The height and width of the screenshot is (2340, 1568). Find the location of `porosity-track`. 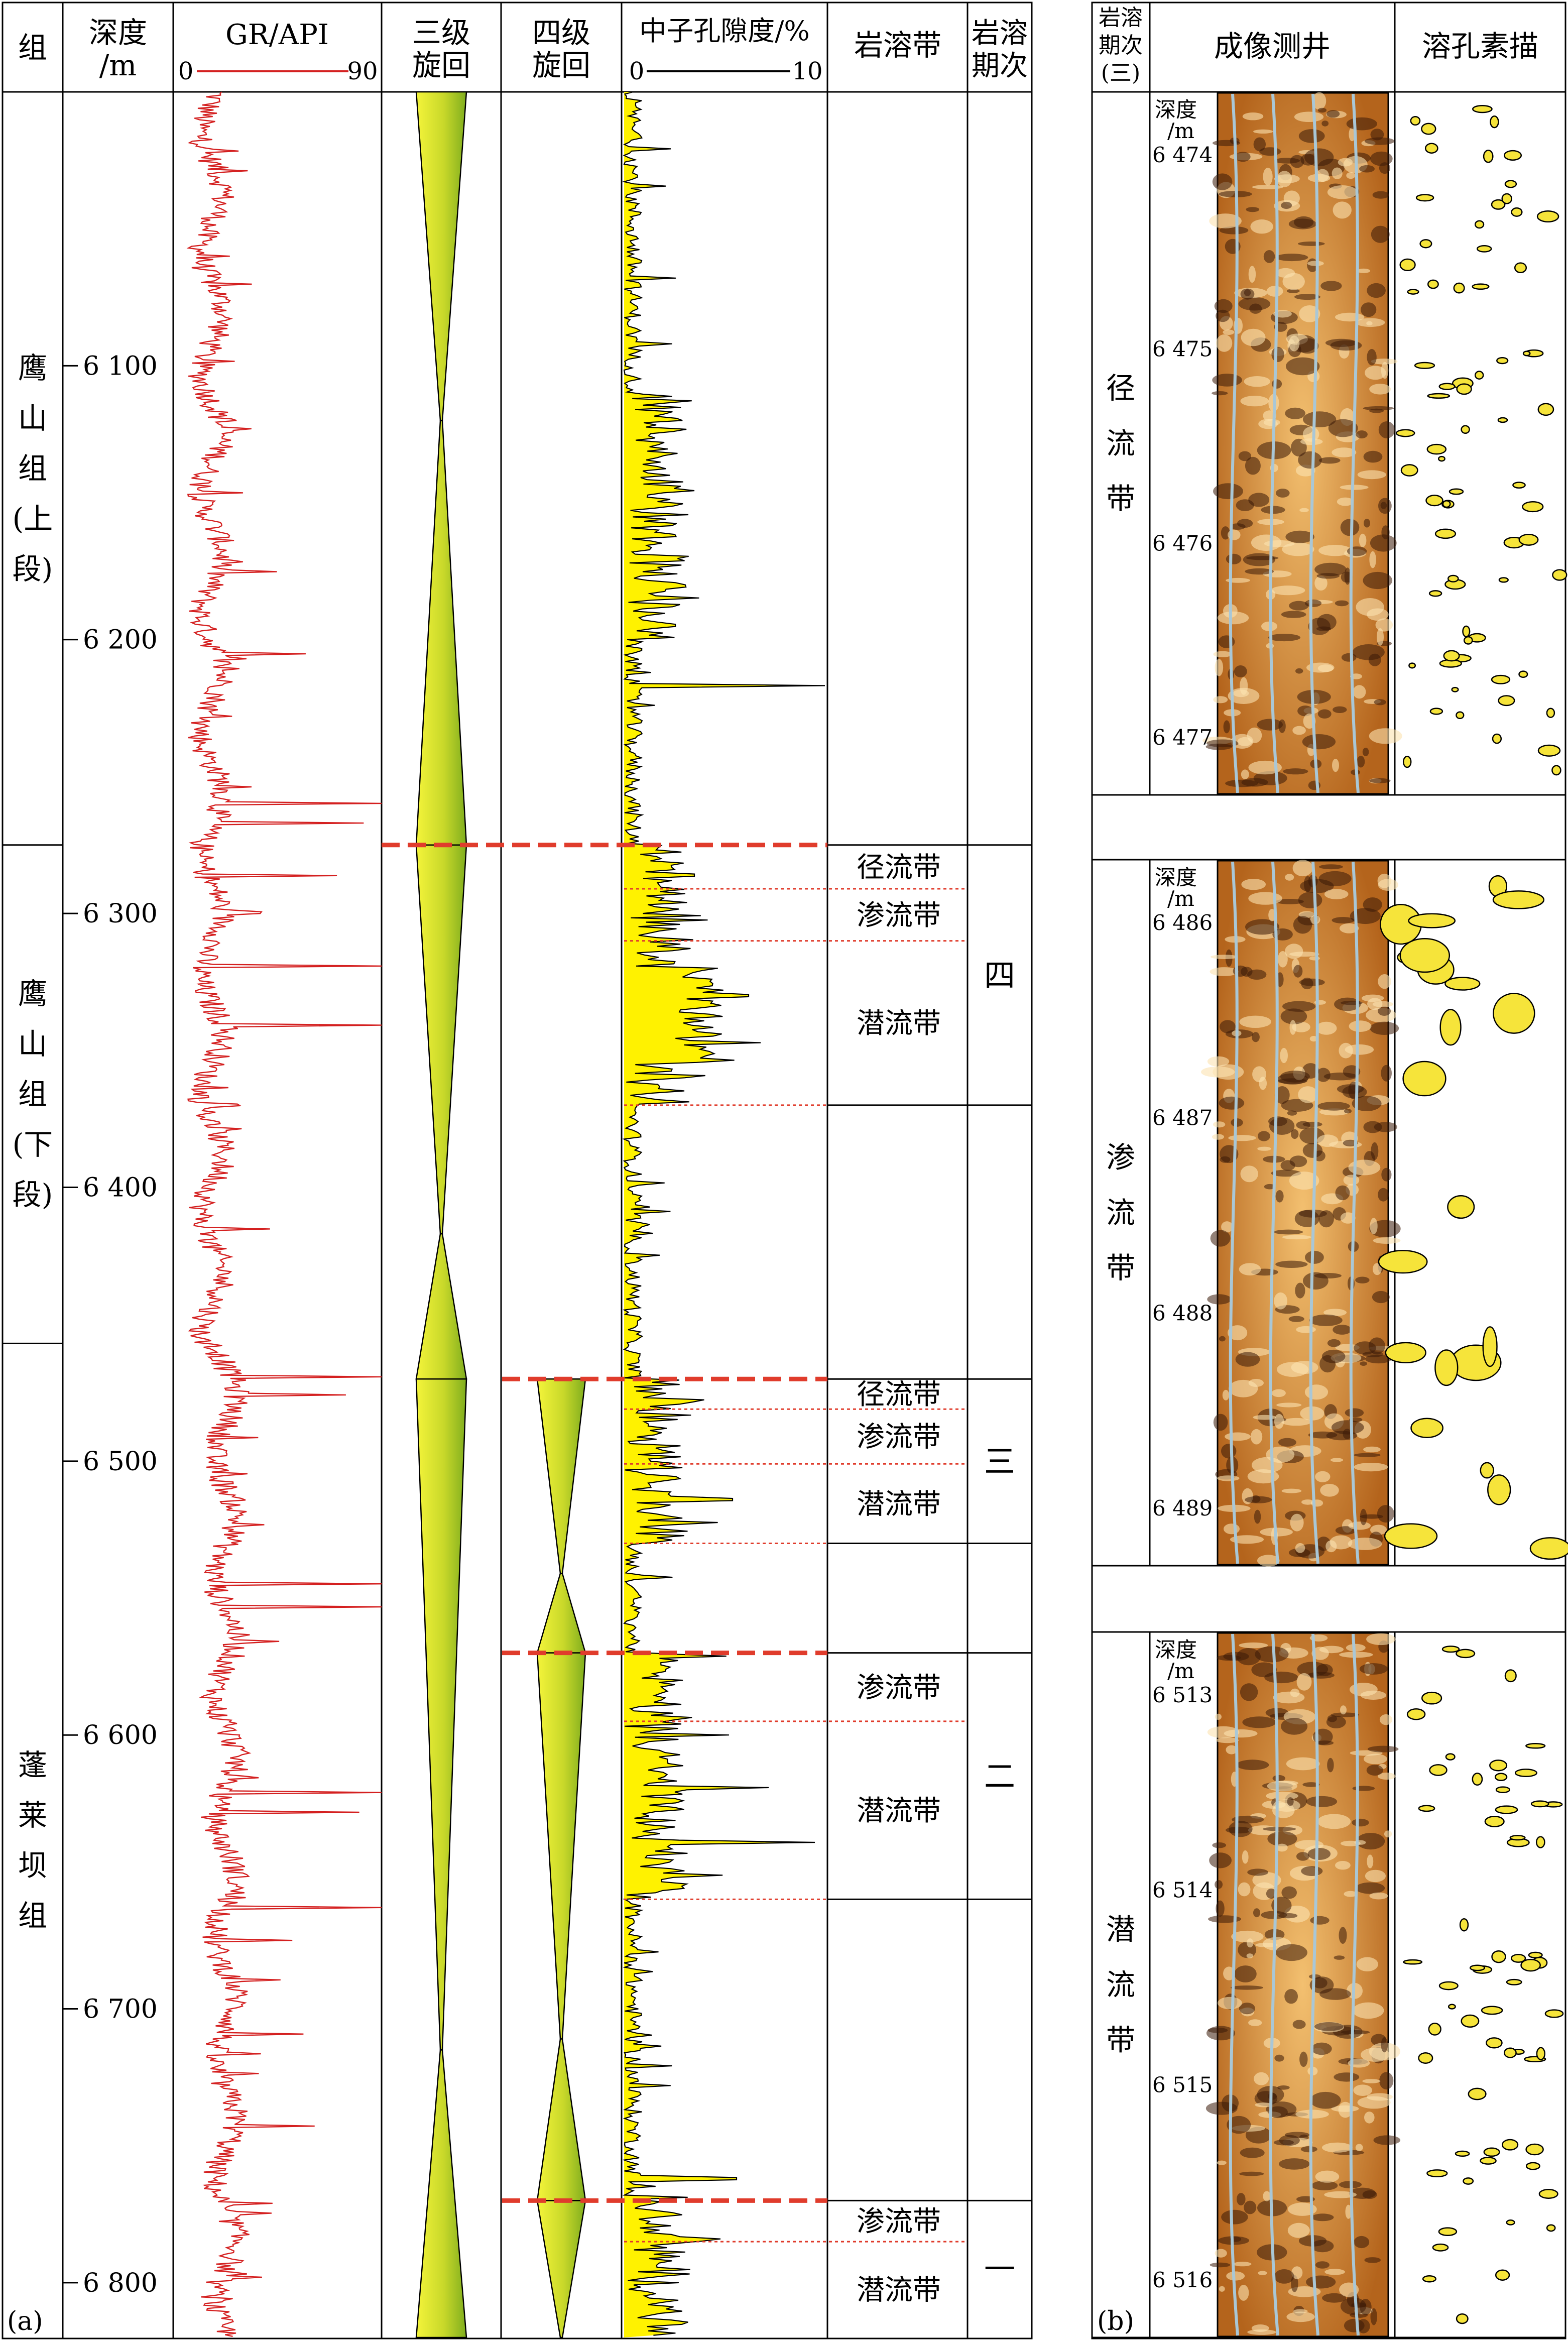

porosity-track is located at coordinates (723, 1214).